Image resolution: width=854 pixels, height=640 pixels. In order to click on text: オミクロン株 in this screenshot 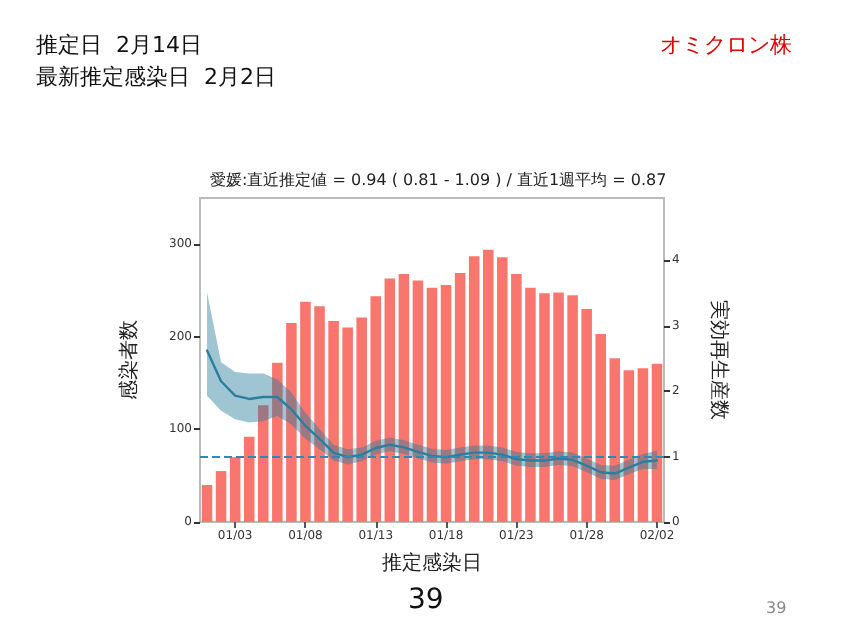, I will do `click(726, 45)`.